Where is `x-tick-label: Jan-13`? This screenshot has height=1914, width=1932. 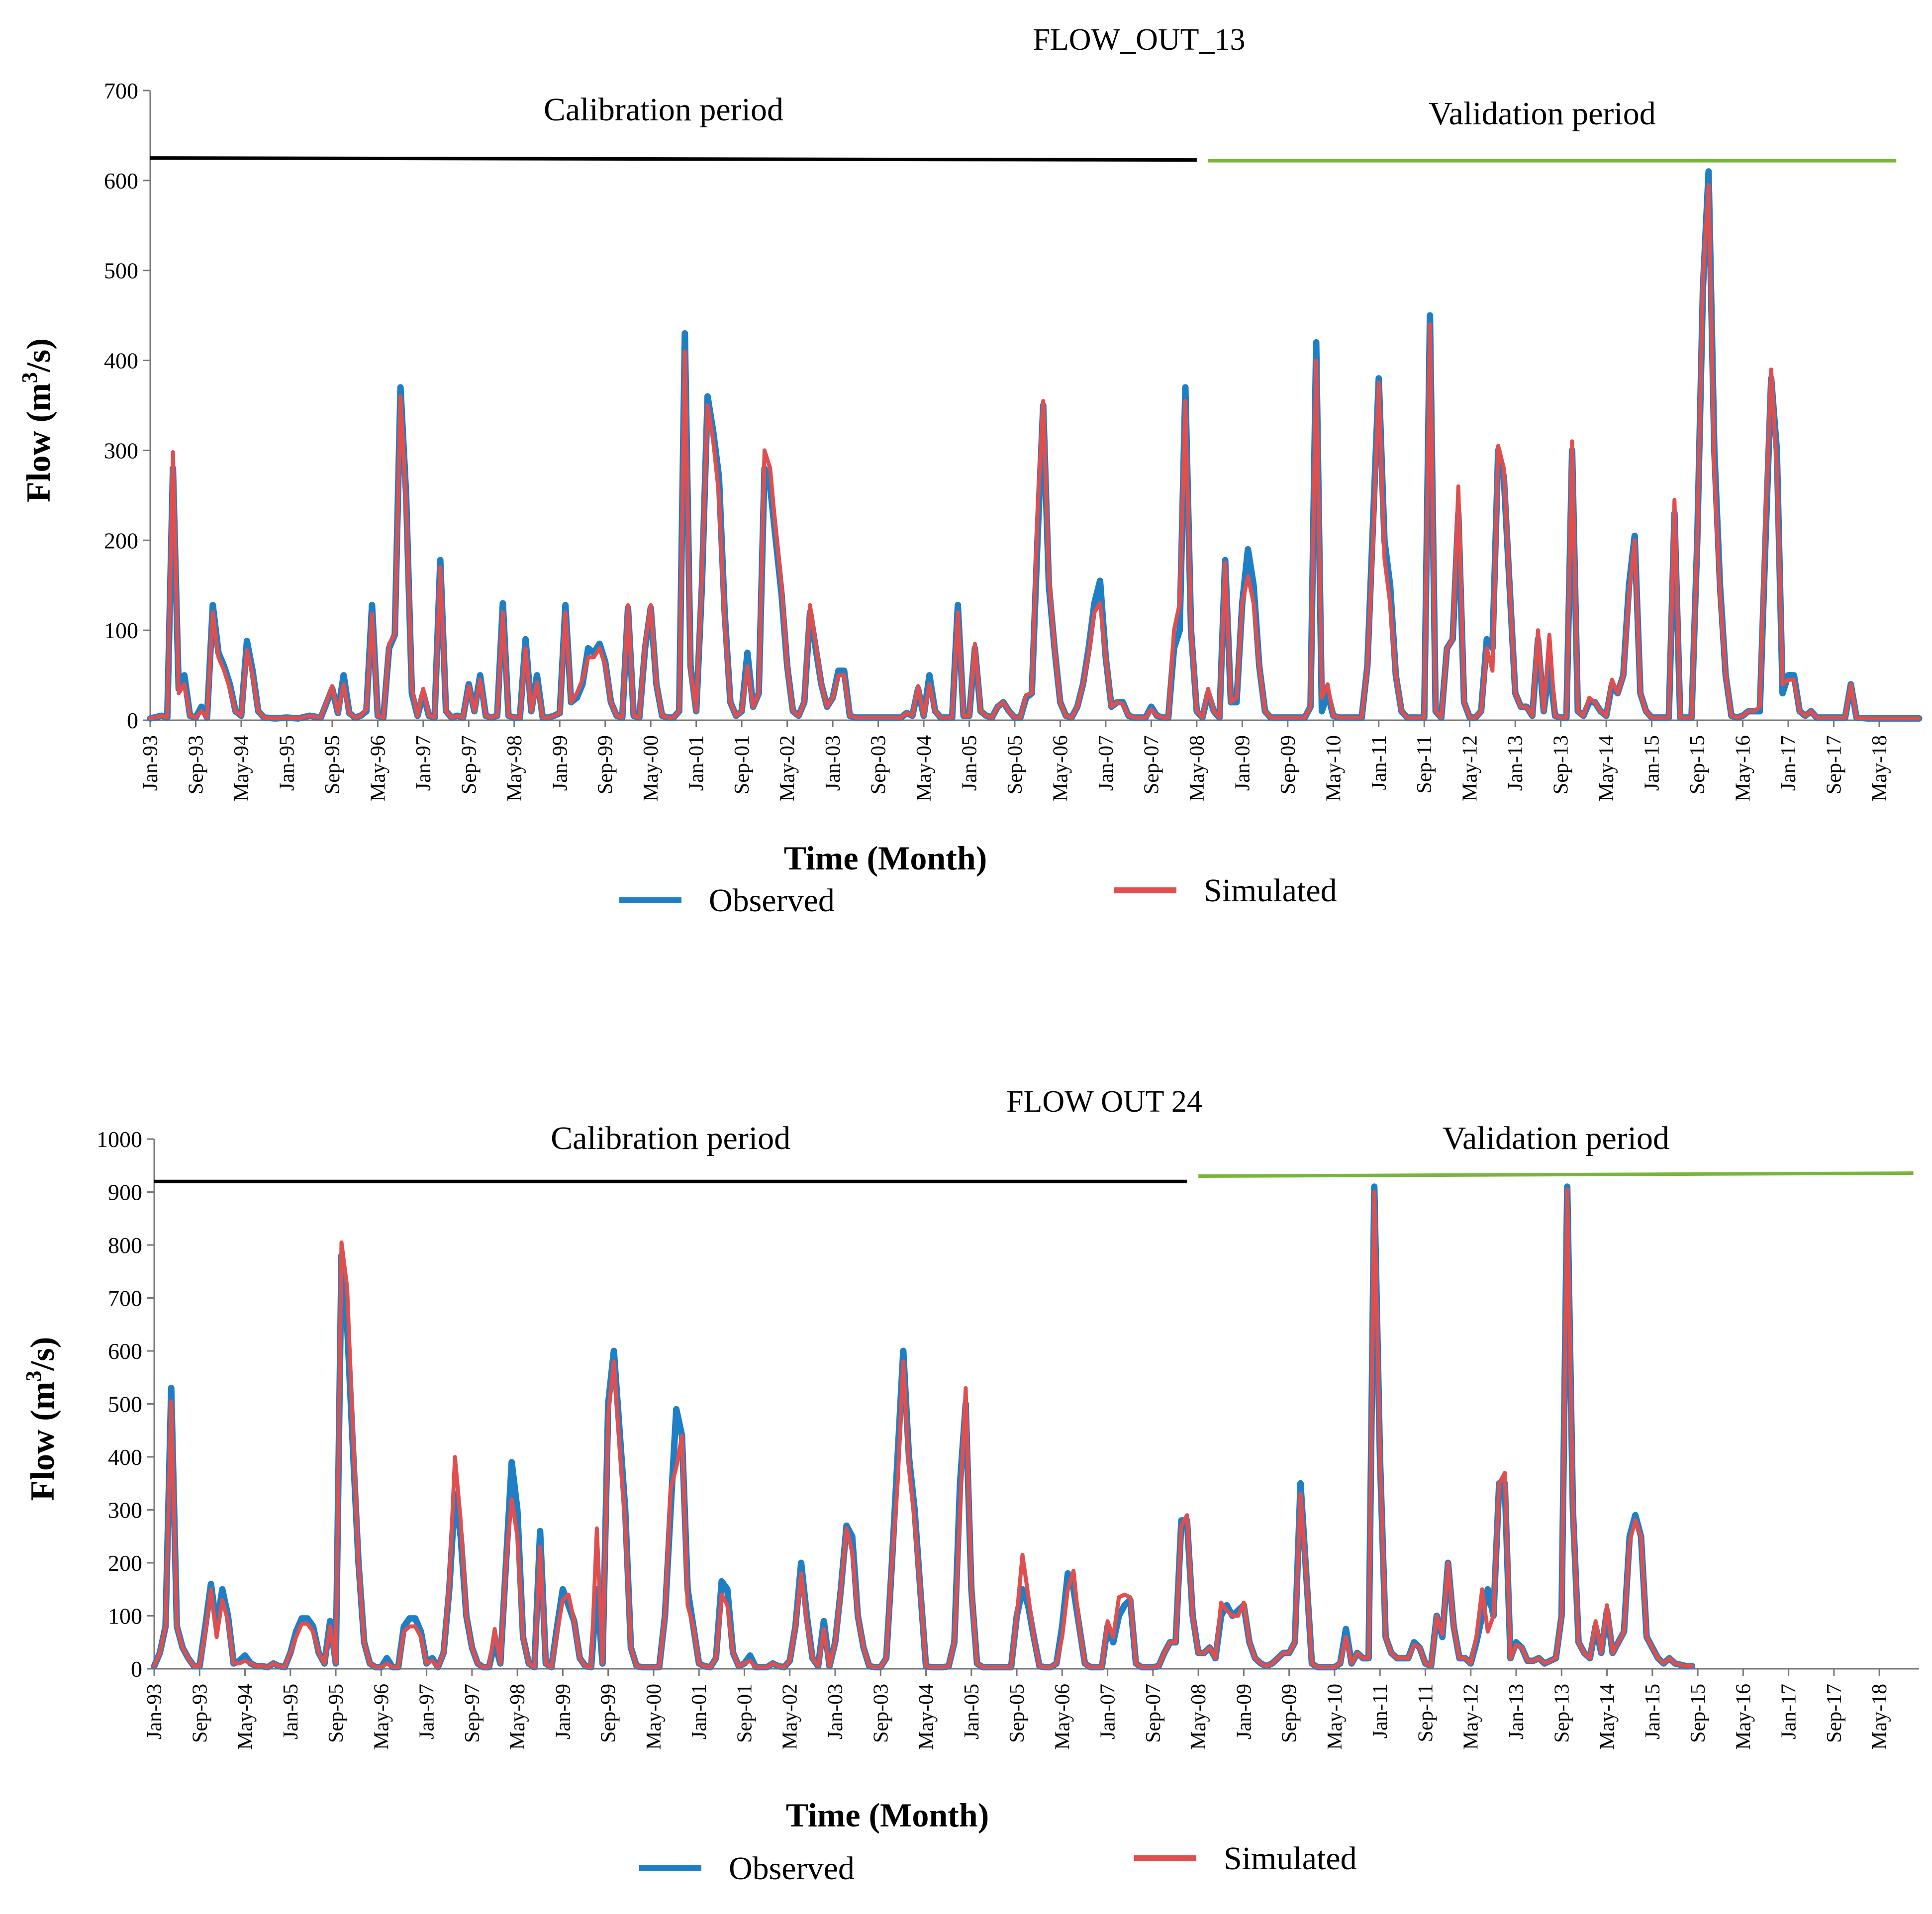 x-tick-label: Jan-13 is located at coordinates (1515, 763).